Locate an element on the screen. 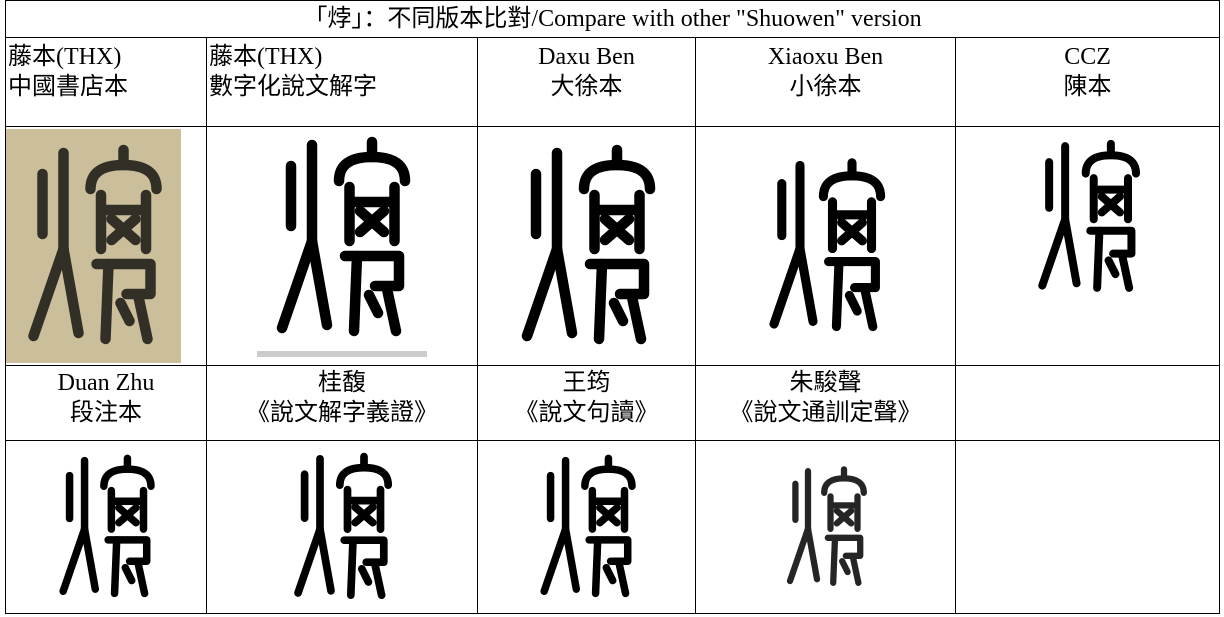 Image resolution: width=1224 pixels, height=617 pixels. header-cell: 桂馥《說文解字義證》 is located at coordinates (342, 403).